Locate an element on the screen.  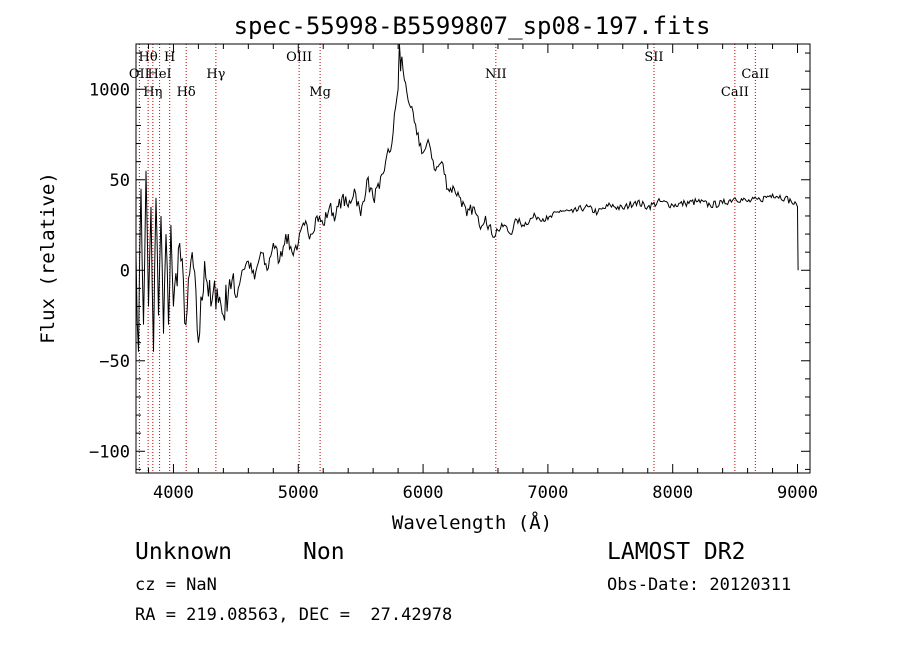
y-tick-label: −100 is located at coordinates (109, 452).